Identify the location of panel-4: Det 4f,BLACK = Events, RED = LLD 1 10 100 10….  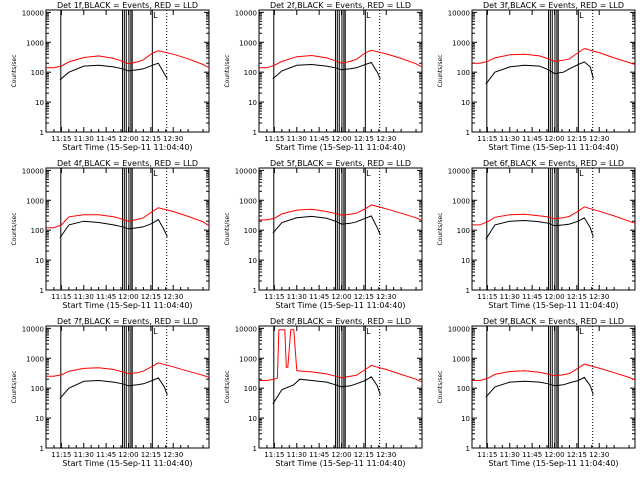
(110, 234).